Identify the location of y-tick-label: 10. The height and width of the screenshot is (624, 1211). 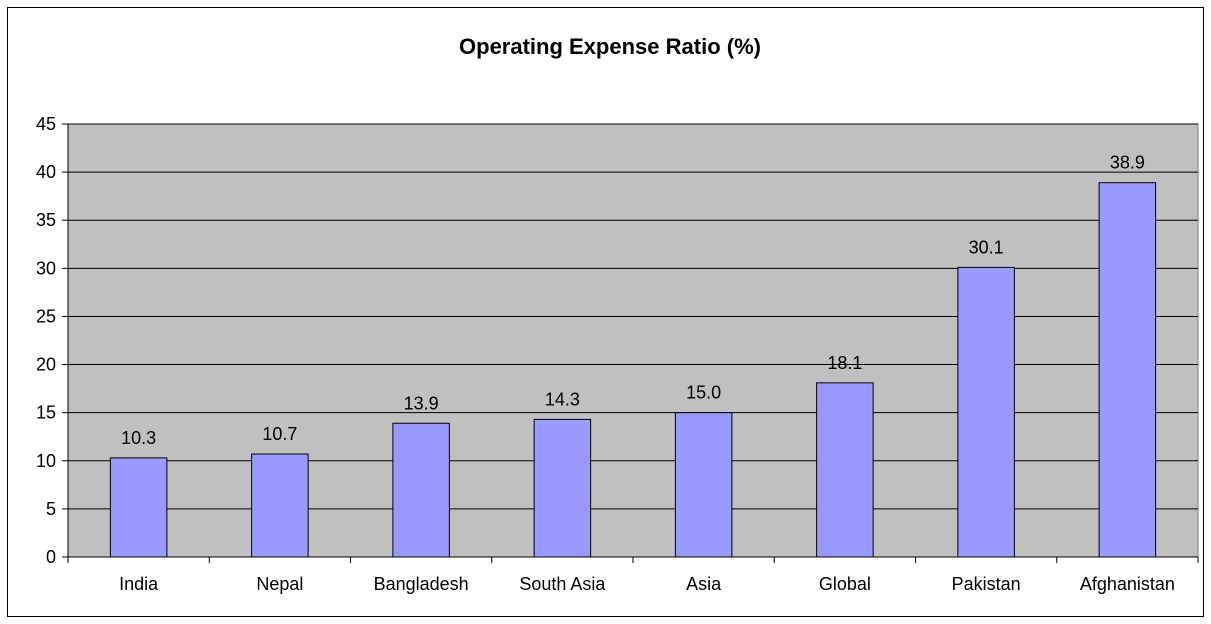
(46, 461).